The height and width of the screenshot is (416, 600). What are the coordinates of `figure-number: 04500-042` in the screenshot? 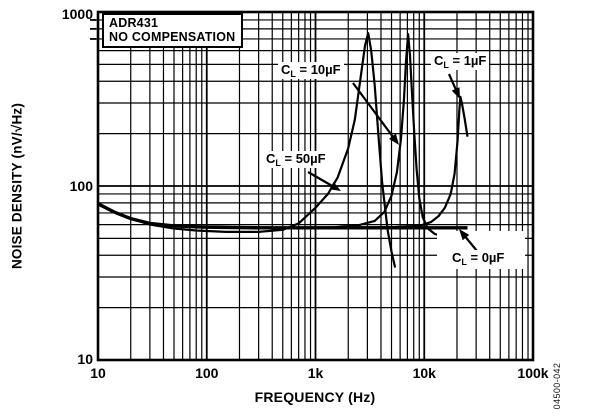 It's located at (557, 386).